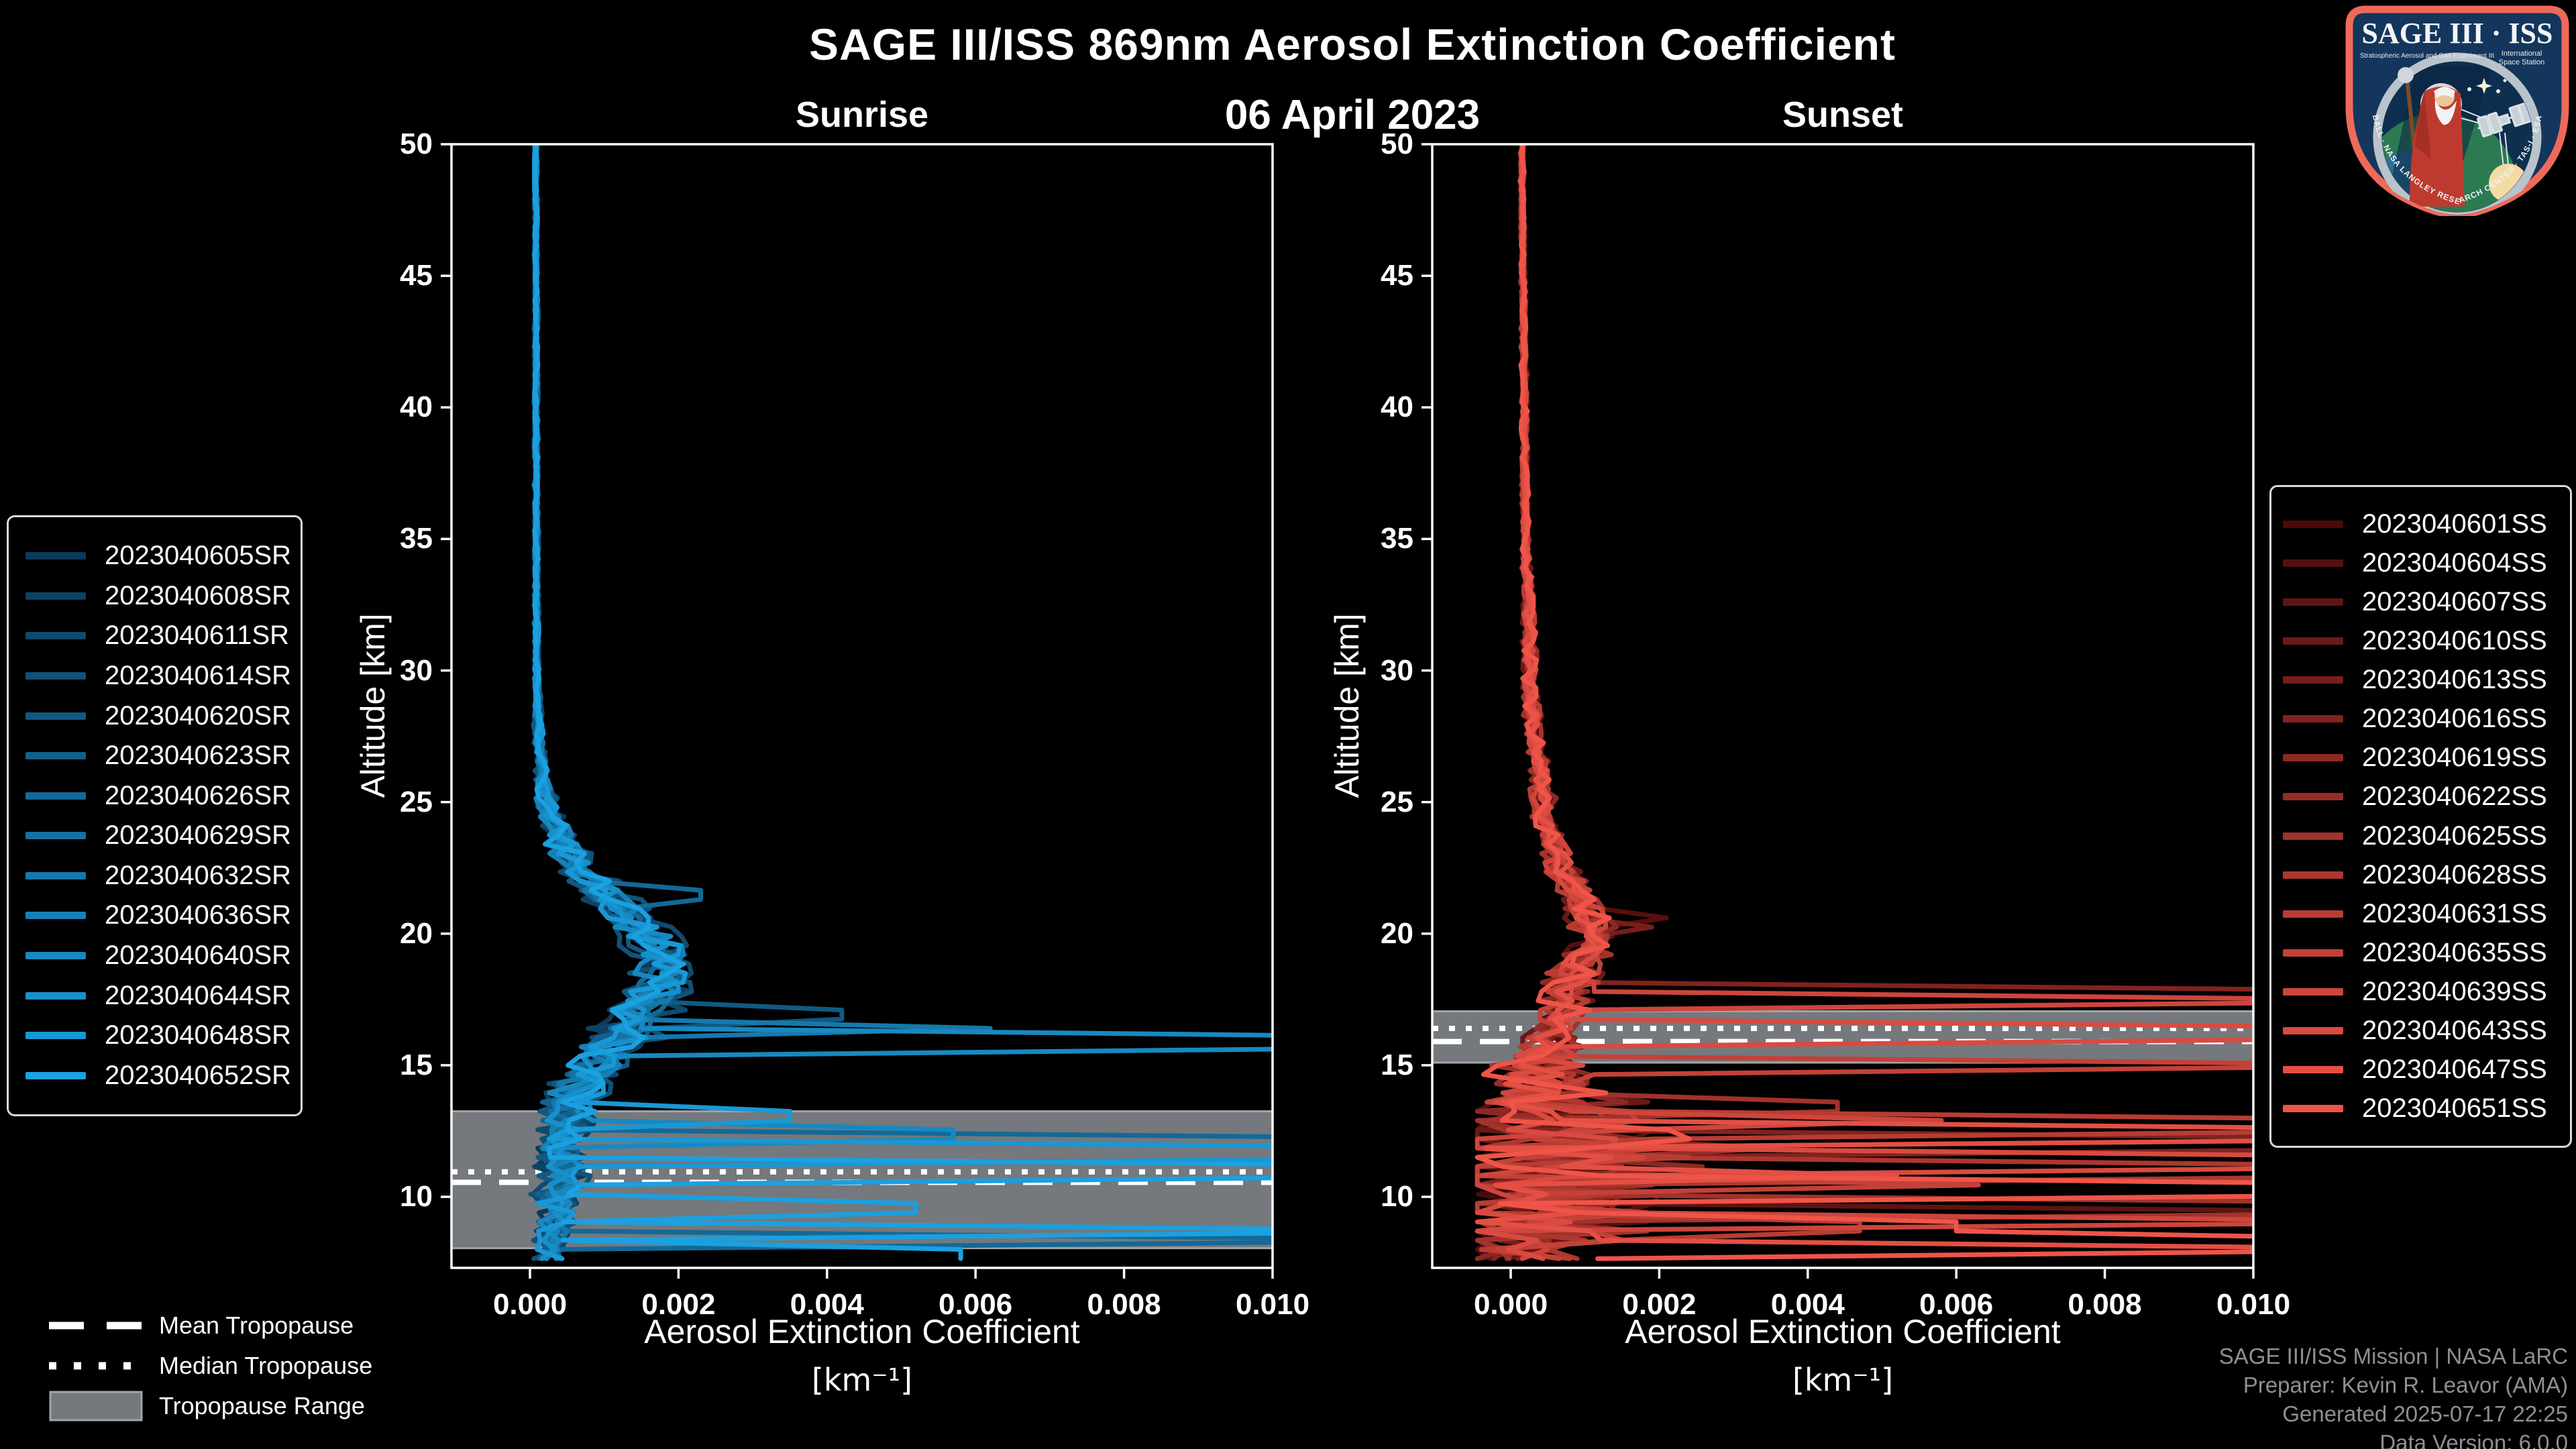 Image resolution: width=2576 pixels, height=1449 pixels. Describe the element at coordinates (2454, 835) in the screenshot. I see `legend-entry-label: 2023040625SS` at that location.